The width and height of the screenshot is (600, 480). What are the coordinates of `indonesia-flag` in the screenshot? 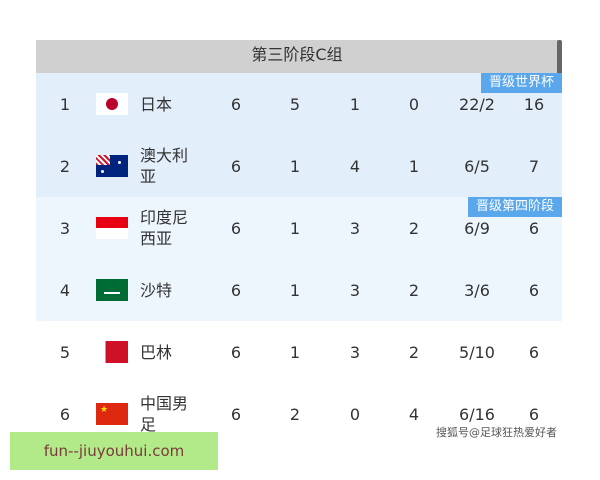 It's located at (112, 228).